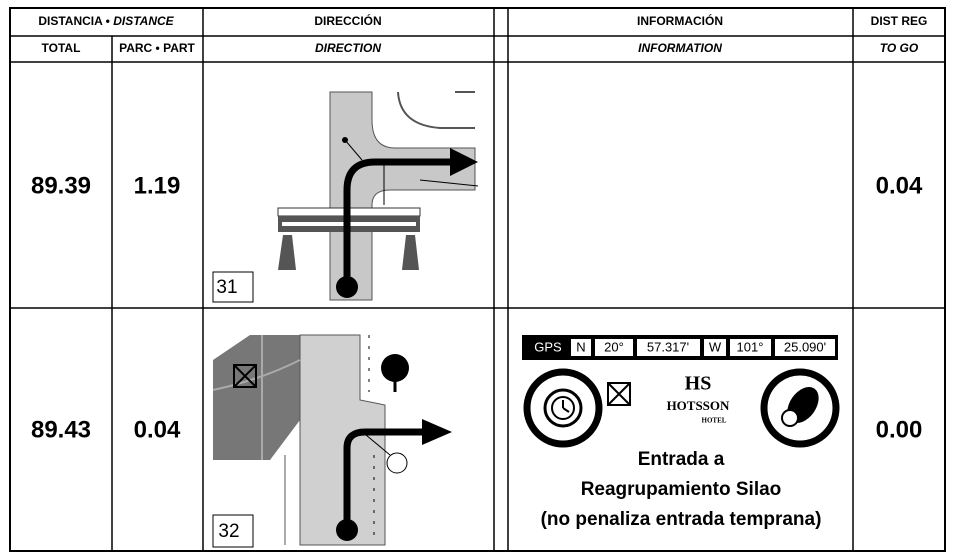 The height and width of the screenshot is (553, 955). What do you see at coordinates (681, 519) in the screenshot?
I see `info-line: (no penaliza entrada temprana)` at bounding box center [681, 519].